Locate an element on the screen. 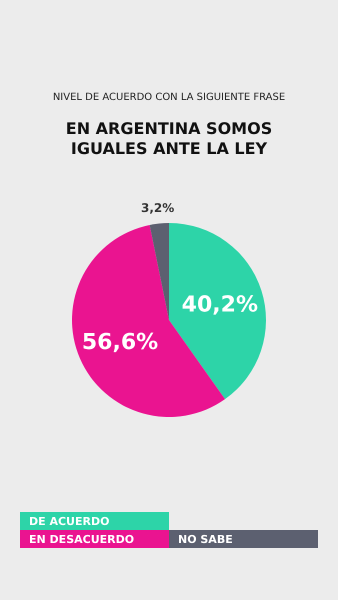  data-label: 40,2% is located at coordinates (220, 305).